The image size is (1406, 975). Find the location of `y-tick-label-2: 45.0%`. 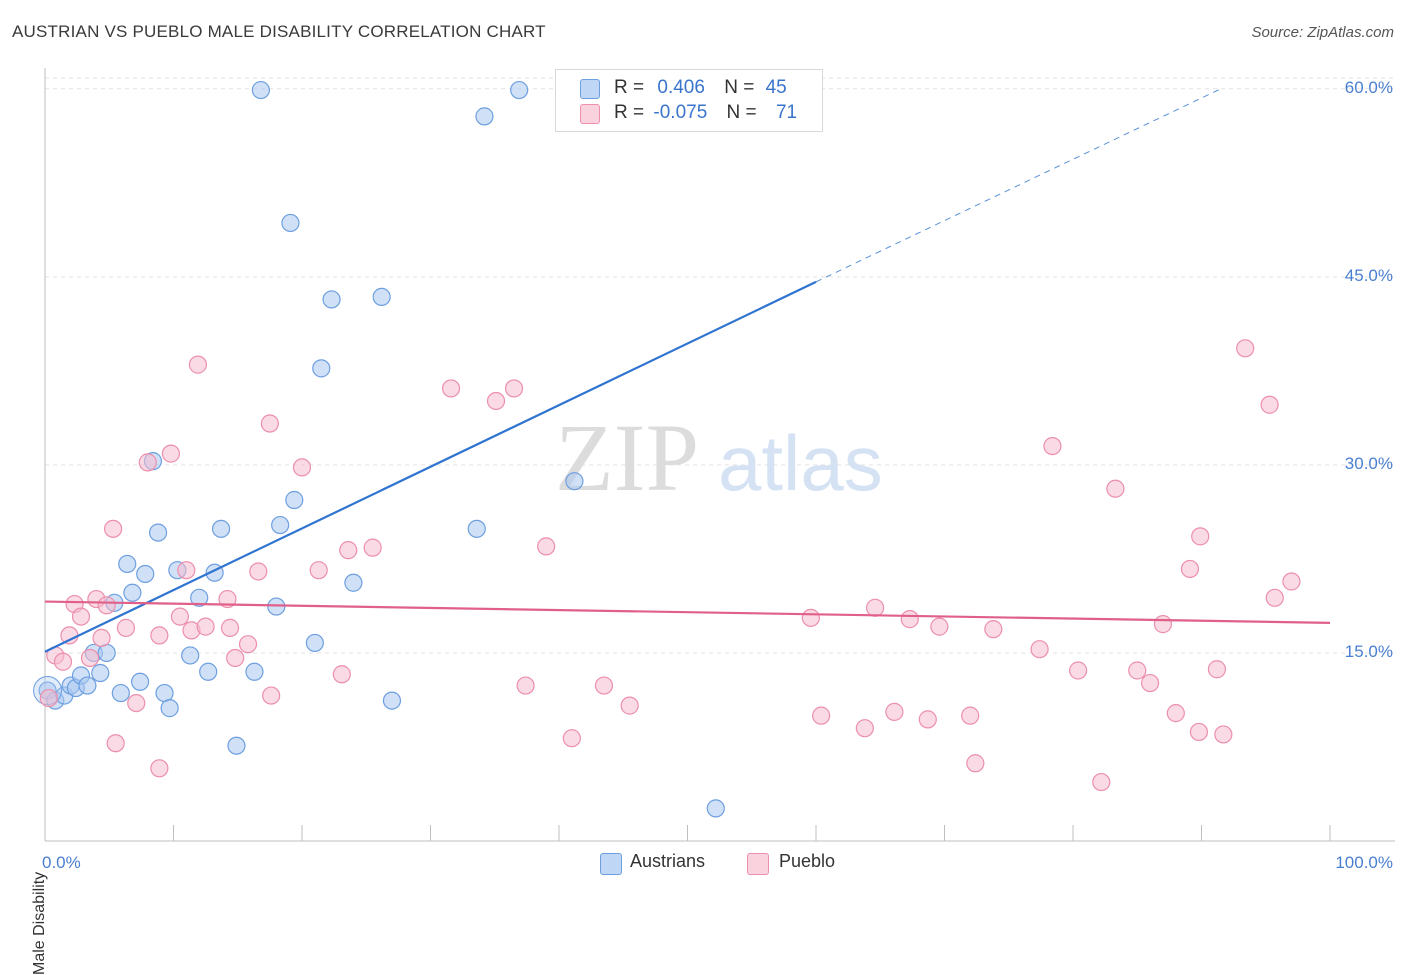

y-tick-label-2: 45.0% is located at coordinates (1368, 275).